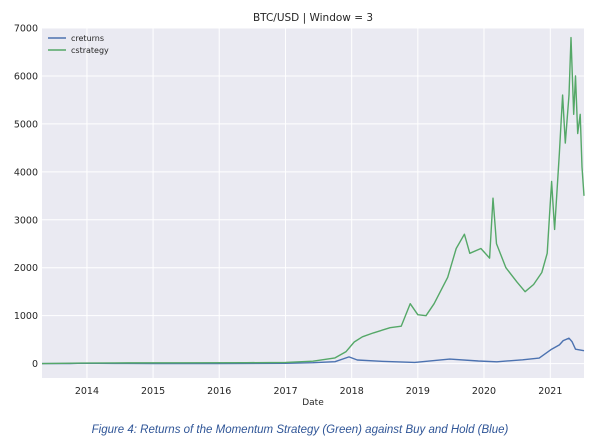 The width and height of the screenshot is (600, 445). I want to click on x-tick-label: 2018, so click(352, 391).